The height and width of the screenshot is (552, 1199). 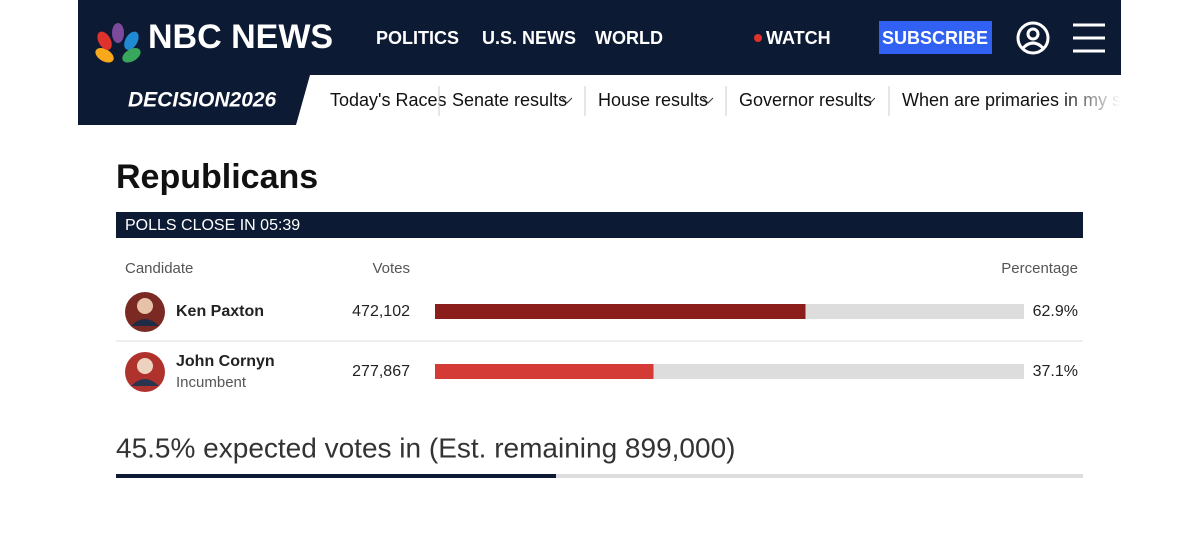 I want to click on subnav-link: Governor results, so click(x=805, y=100).